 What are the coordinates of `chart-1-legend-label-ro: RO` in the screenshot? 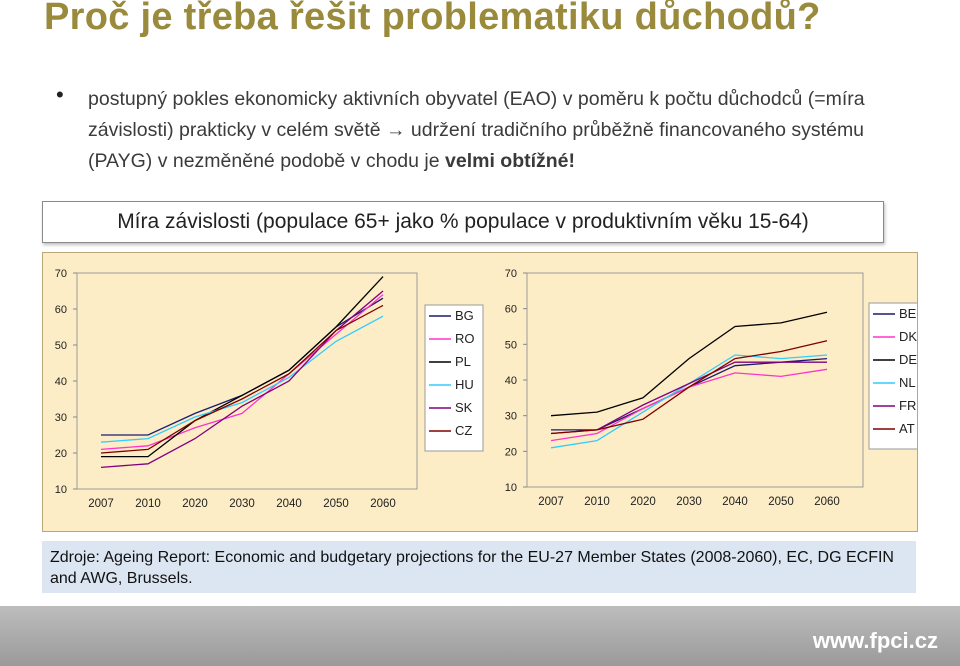 It's located at (465, 338).